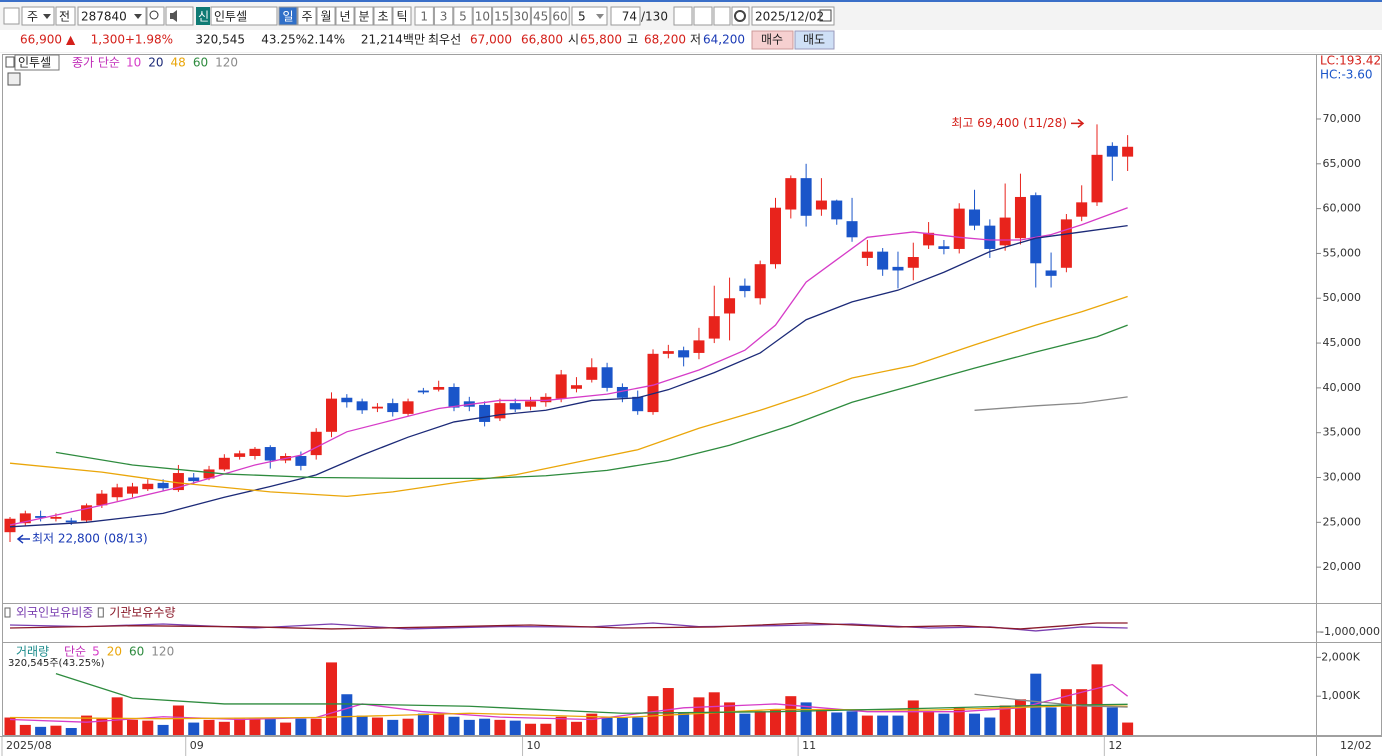 This screenshot has width=1382, height=756. I want to click on x-tick-label: 10, so click(534, 745).